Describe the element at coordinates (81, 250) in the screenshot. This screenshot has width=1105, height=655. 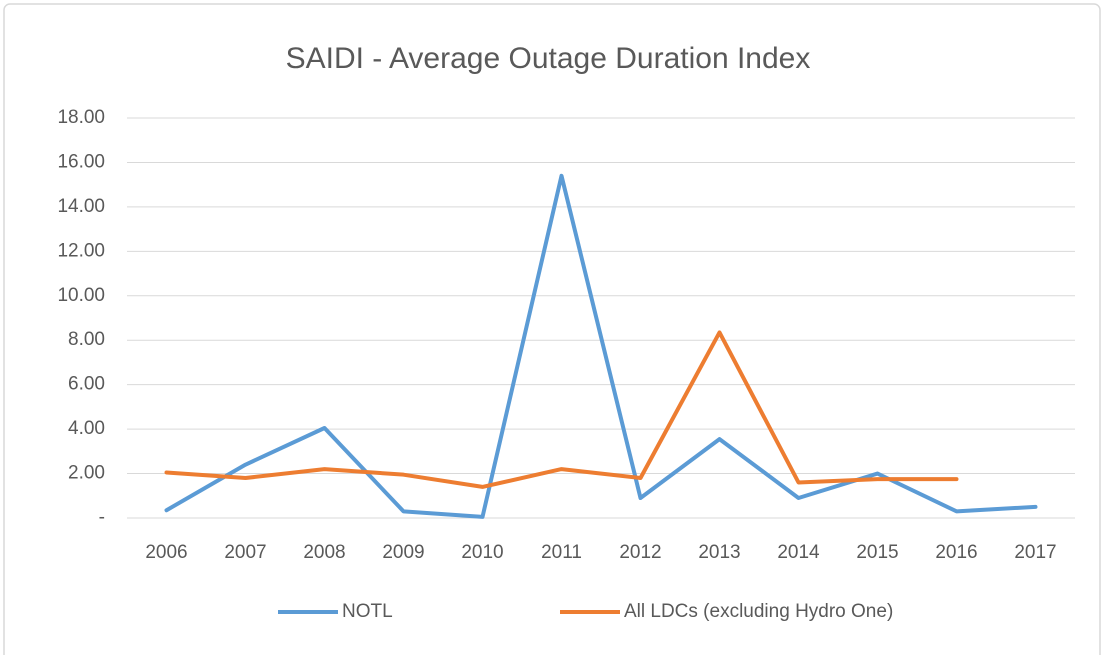
I see `y-tick-label: 12.00` at that location.